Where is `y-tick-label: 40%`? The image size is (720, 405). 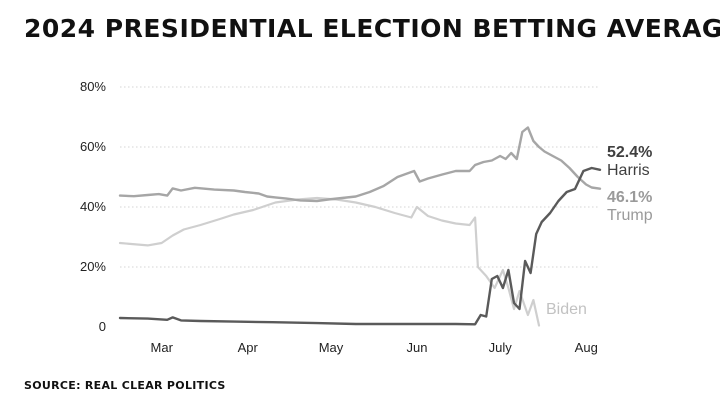 y-tick-label: 40% is located at coordinates (93, 206).